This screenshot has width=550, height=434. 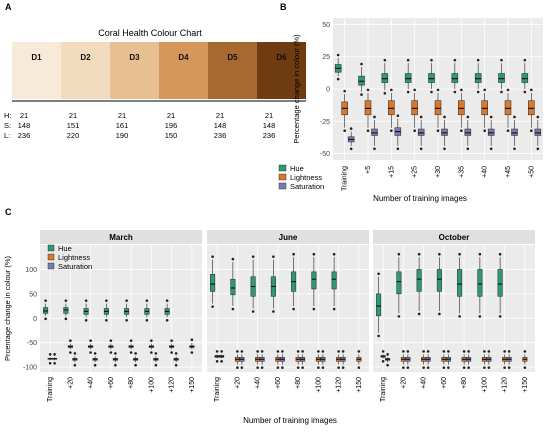 What do you see at coordinates (122, 135) in the screenshot?
I see `hsl-value: 190` at bounding box center [122, 135].